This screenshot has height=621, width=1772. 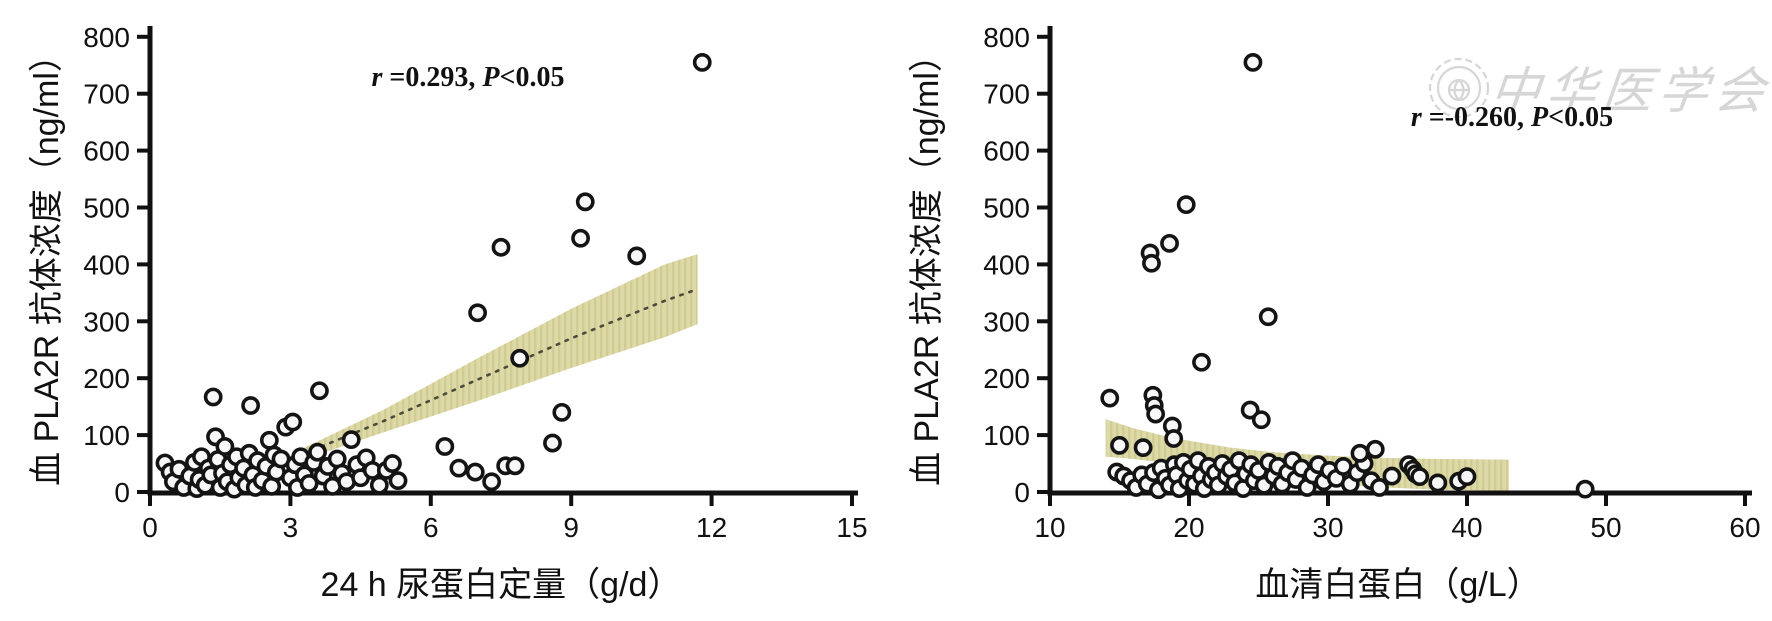 I want to click on x-tick-label: 15, so click(x=851, y=527).